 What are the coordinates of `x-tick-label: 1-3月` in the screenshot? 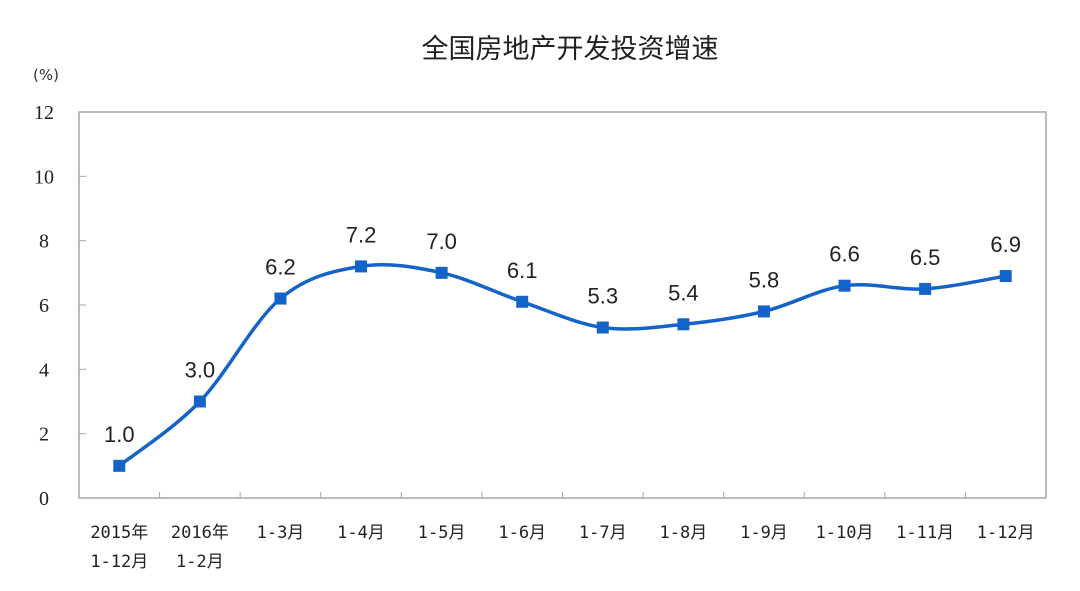 It's located at (281, 533).